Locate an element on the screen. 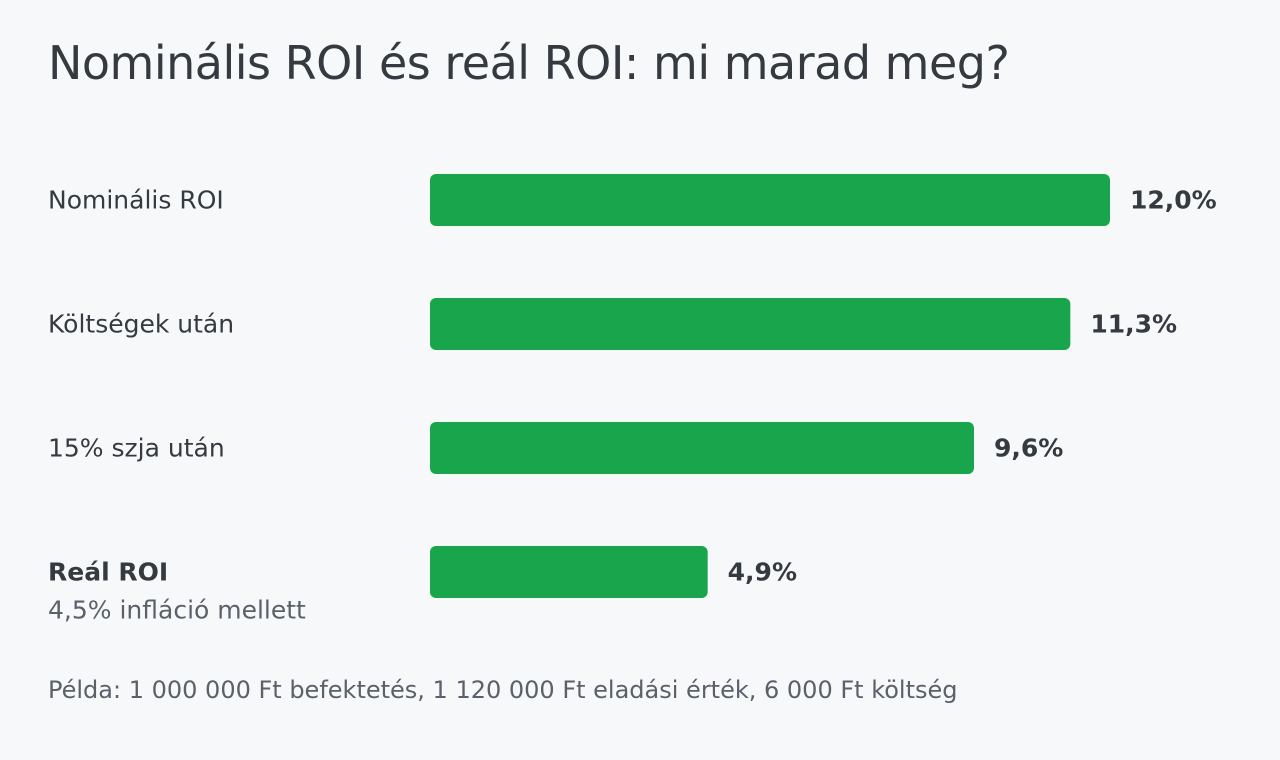  category-label-2: Költségek után is located at coordinates (141, 324).